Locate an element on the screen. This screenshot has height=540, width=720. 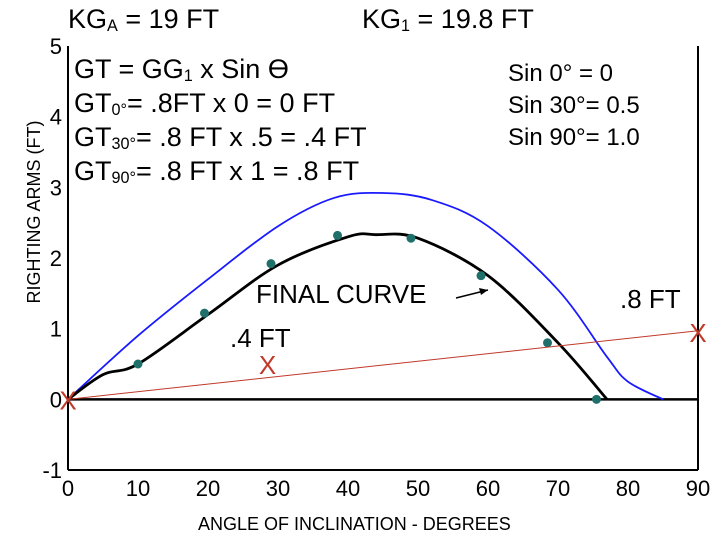
sin0-label: Sin 0° = 0 is located at coordinates (560, 73).